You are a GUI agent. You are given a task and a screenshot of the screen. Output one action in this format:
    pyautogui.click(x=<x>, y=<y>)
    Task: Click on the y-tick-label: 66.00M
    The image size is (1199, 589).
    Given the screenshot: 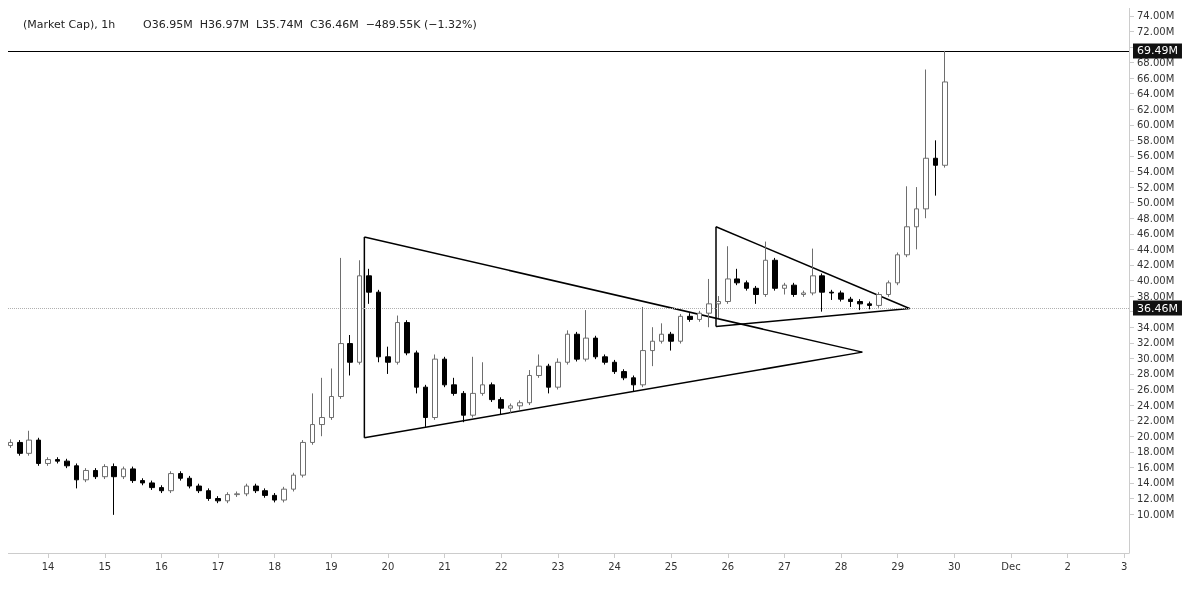 What is the action you would take?
    pyautogui.click(x=1156, y=78)
    